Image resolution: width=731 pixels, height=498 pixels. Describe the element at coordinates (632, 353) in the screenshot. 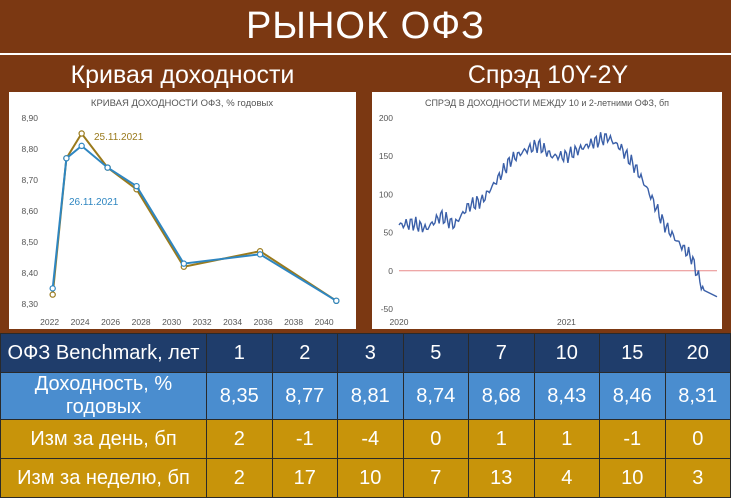

I see `table-cell: 15` at that location.